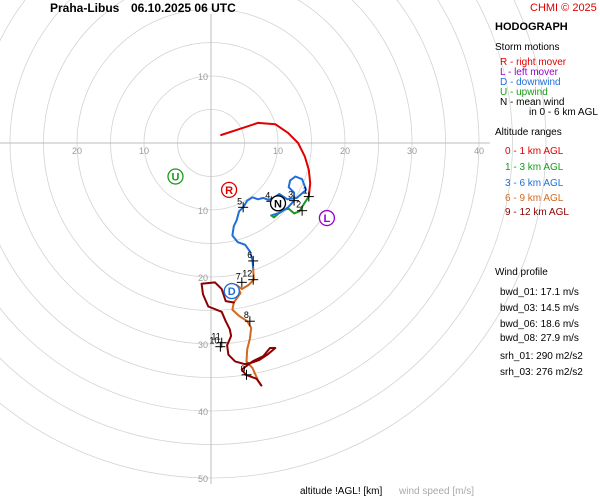 Image resolution: width=600 pixels, height=500 pixels. I want to click on storm-marker-r: R, so click(229, 190).